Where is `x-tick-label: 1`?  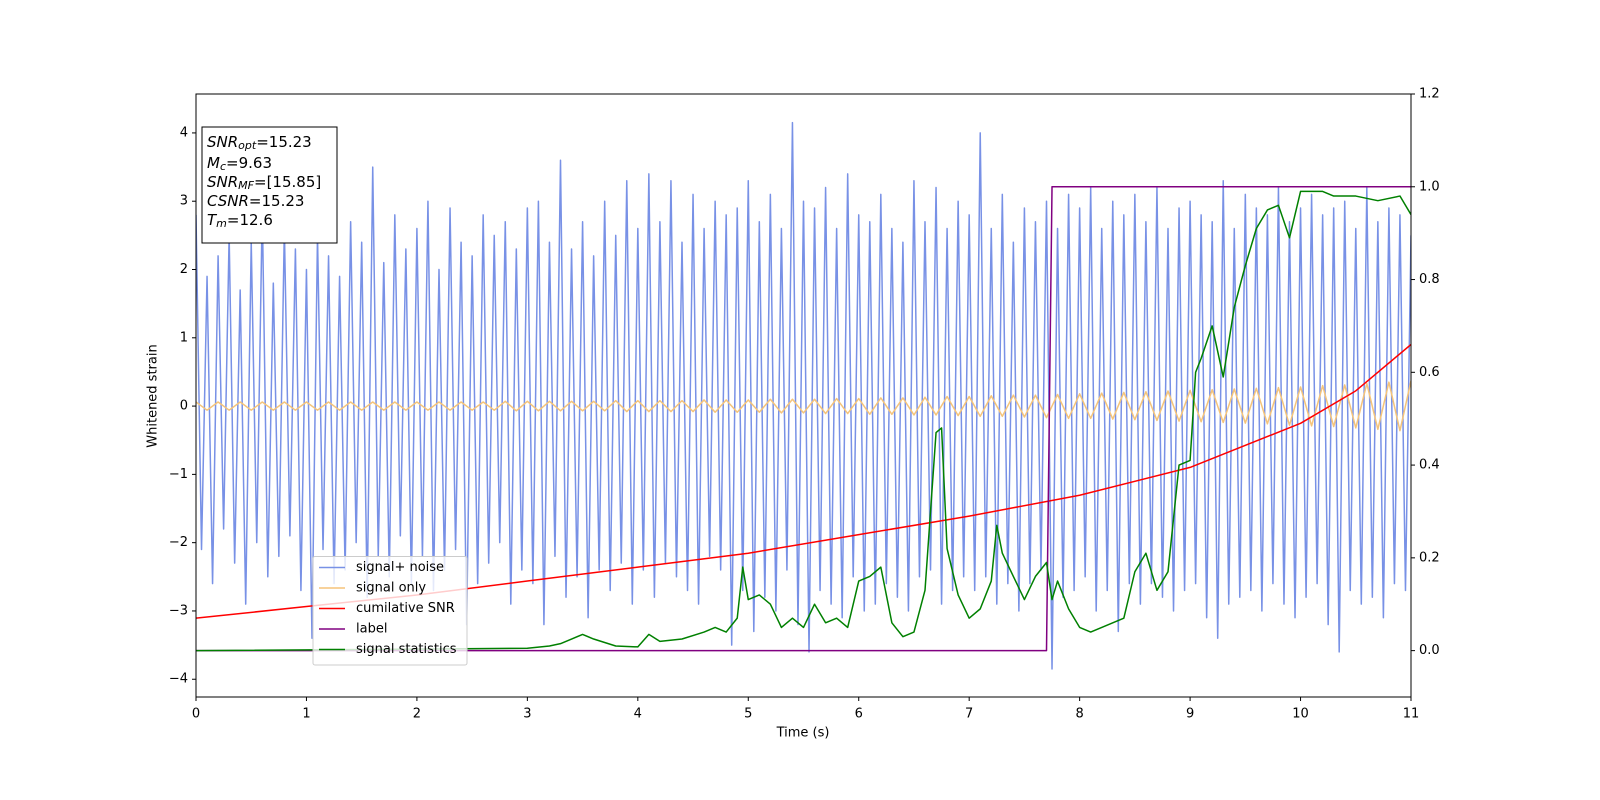
x-tick-label: 1 is located at coordinates (306, 714).